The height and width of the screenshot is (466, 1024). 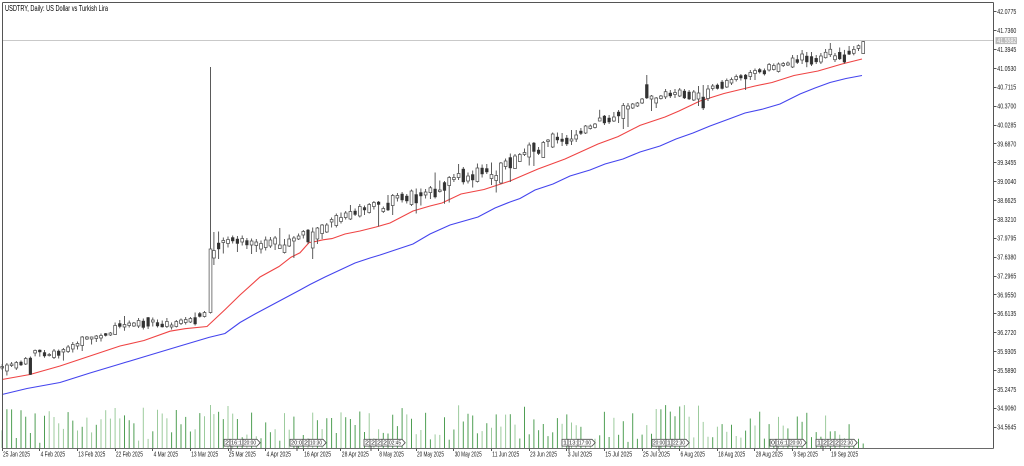 What do you see at coordinates (693, 455) in the screenshot?
I see `svg-text: 6 Aug 2025` at bounding box center [693, 455].